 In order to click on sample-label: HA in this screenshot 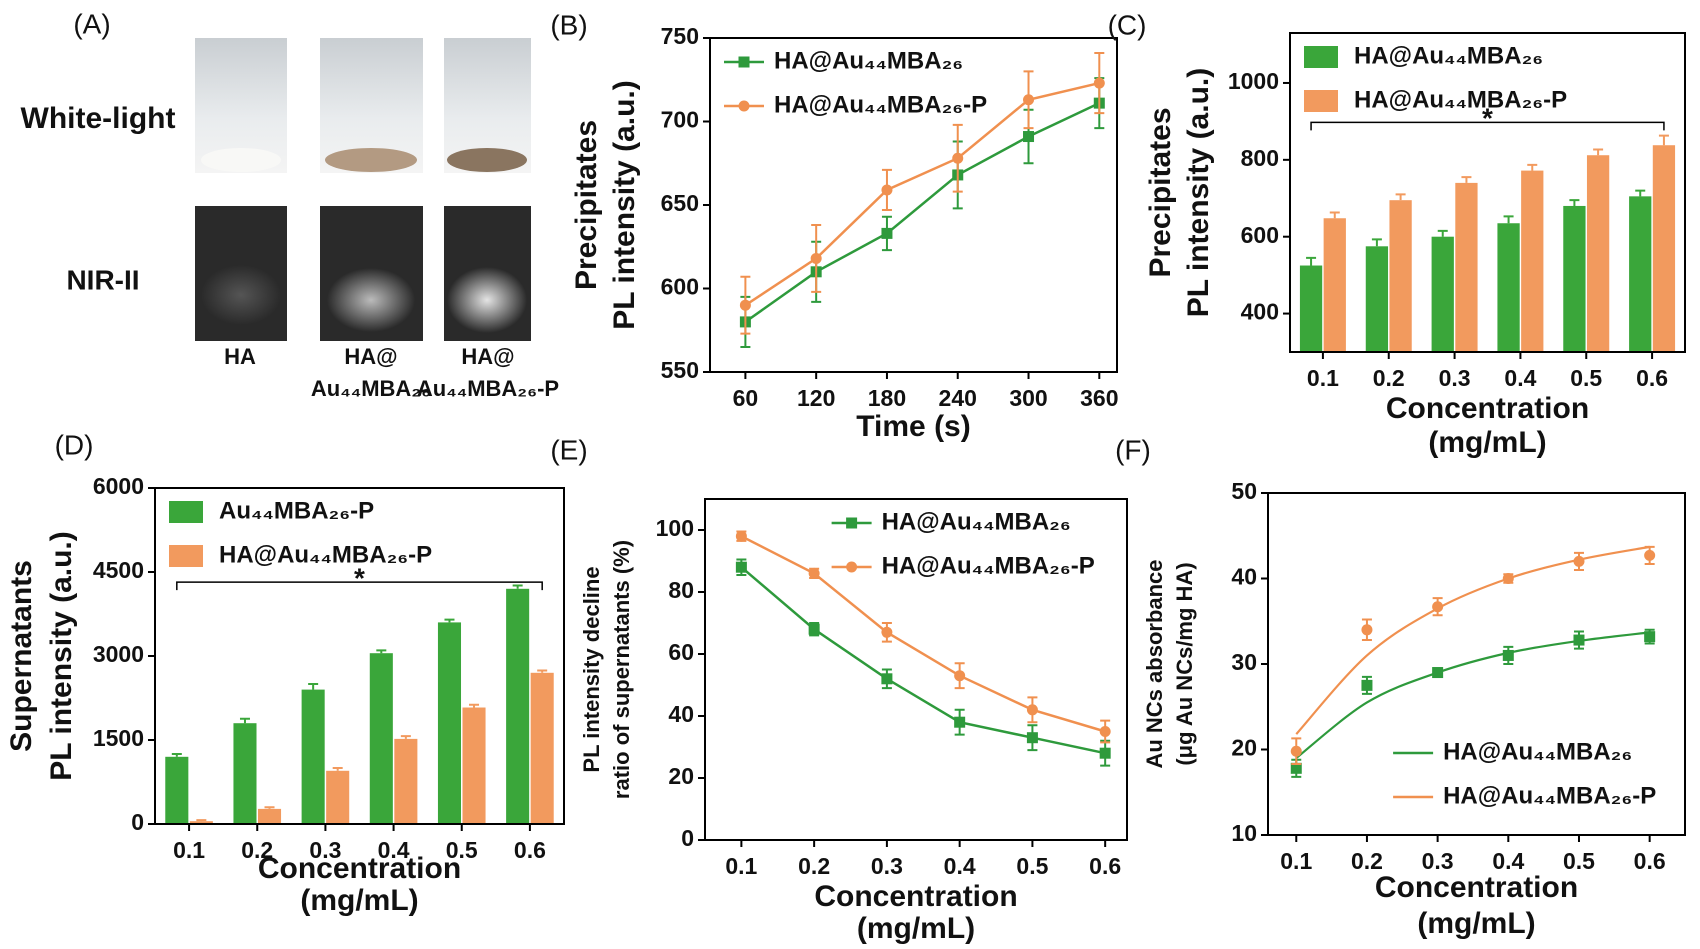, I will do `click(240, 356)`.